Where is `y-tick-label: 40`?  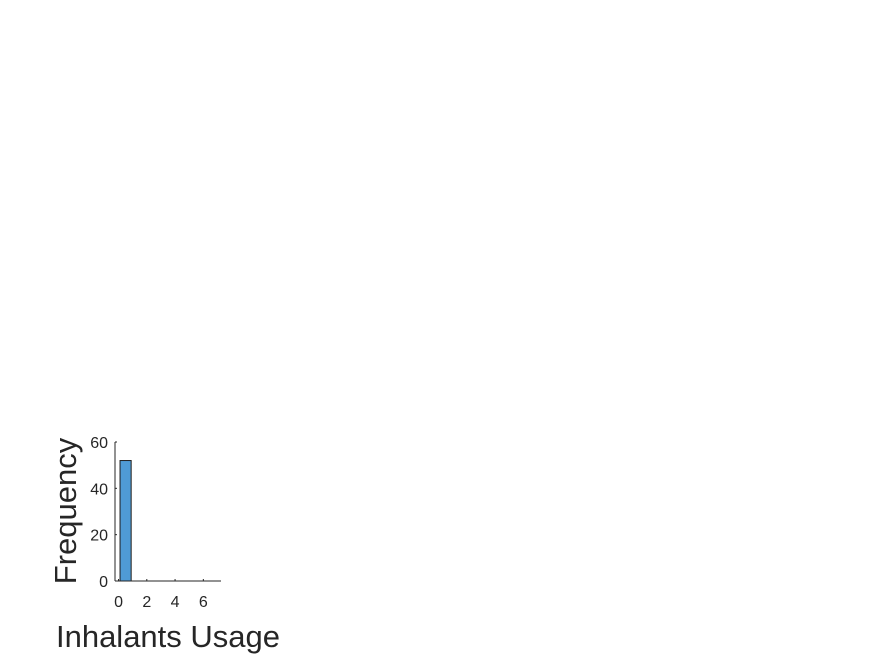 y-tick-label: 40 is located at coordinates (99, 489).